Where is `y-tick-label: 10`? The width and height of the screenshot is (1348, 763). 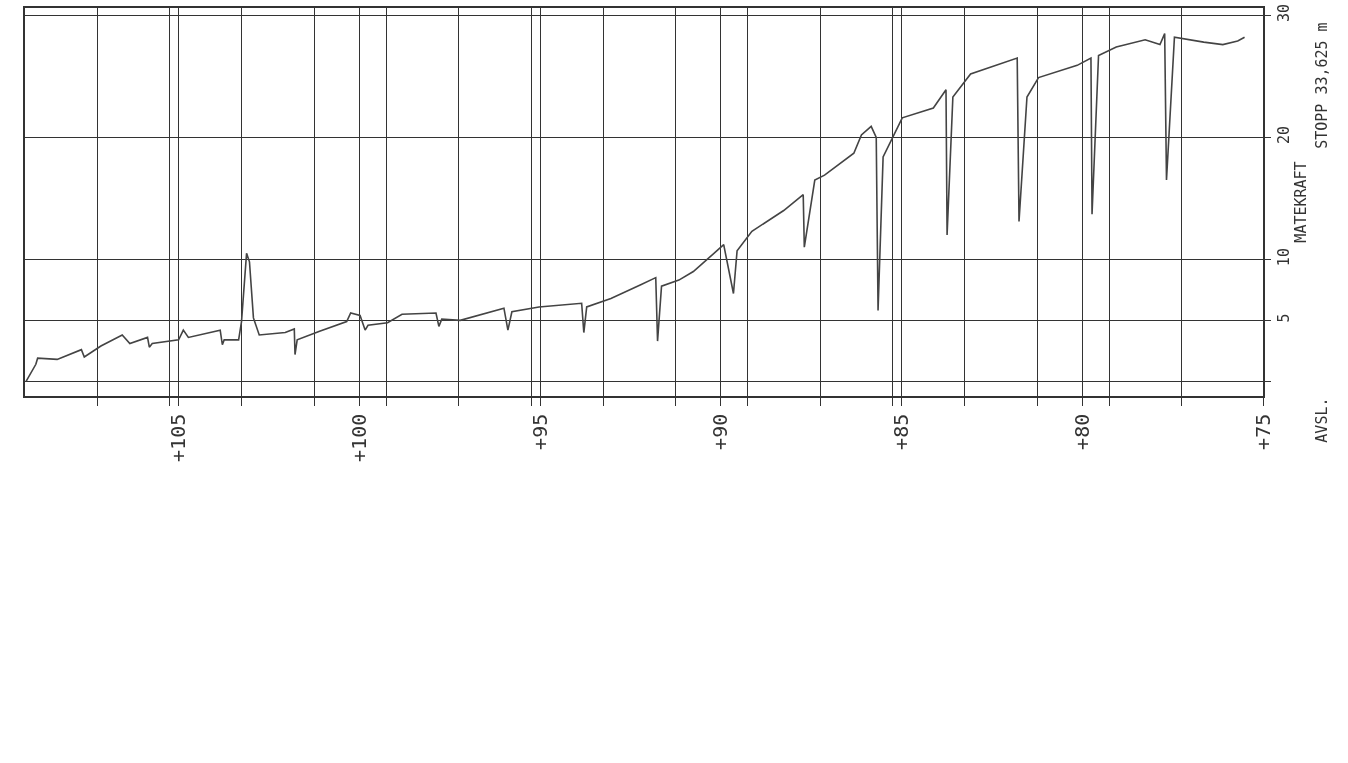
y-tick-label: 10 is located at coordinates (1283, 257).